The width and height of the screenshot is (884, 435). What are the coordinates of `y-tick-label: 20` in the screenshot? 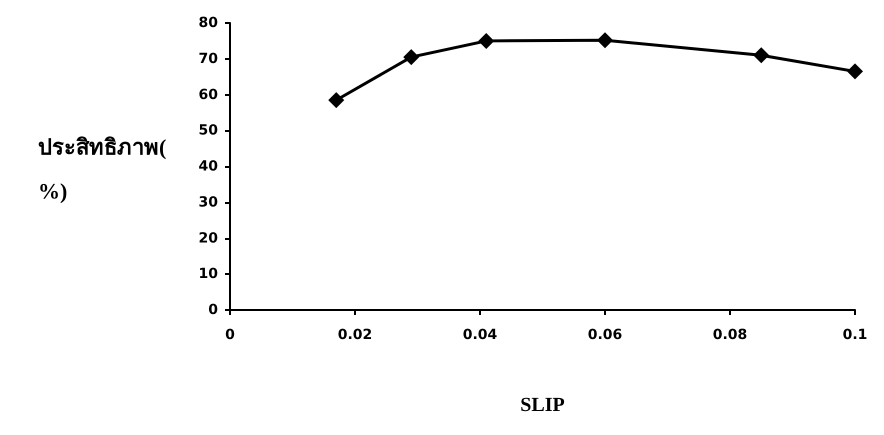 It's located at (208, 238).